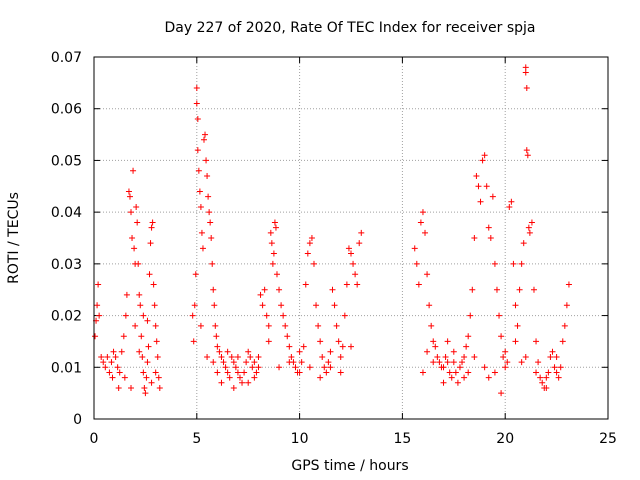 This screenshot has width=640, height=480. I want to click on y-tick-label: 0.06, so click(66, 110).